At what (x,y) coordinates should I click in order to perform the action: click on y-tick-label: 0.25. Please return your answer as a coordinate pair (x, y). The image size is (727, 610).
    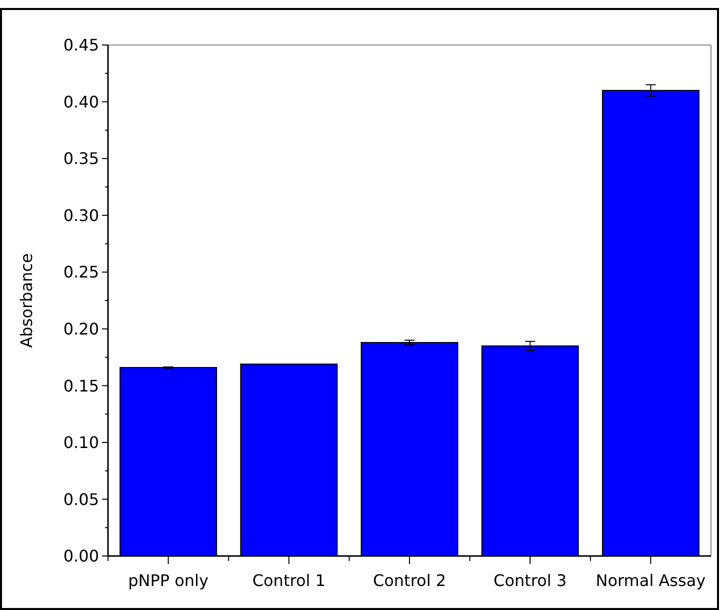
    Looking at the image, I should click on (81, 272).